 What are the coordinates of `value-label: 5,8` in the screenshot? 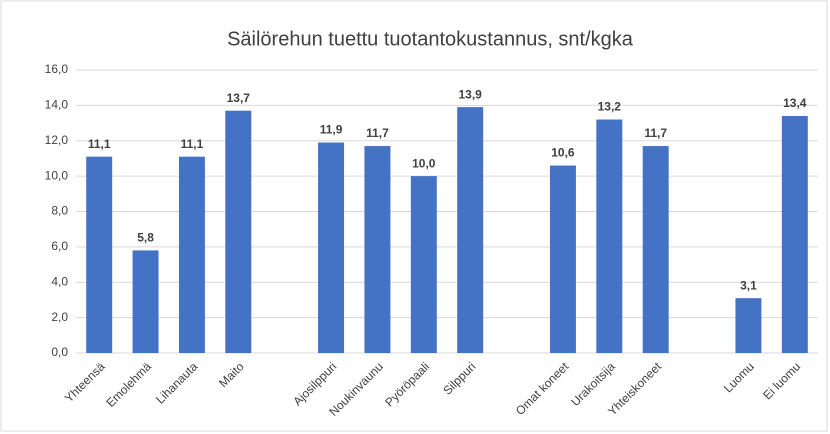 It's located at (145, 238).